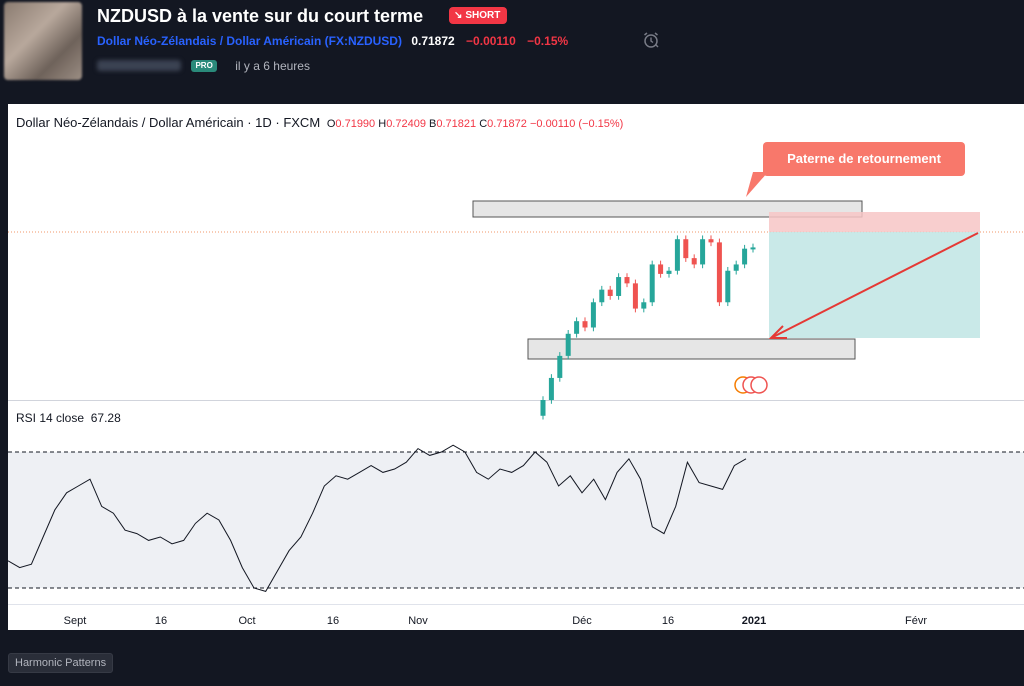 The width and height of the screenshot is (1024, 686). I want to click on target-arrow-head, so click(777, 332).